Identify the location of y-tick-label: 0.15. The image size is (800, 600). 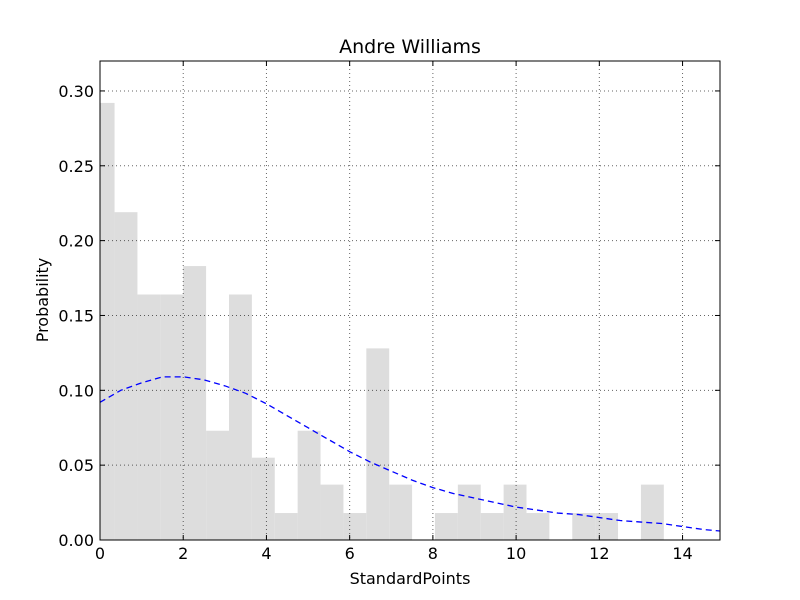
(76, 315).